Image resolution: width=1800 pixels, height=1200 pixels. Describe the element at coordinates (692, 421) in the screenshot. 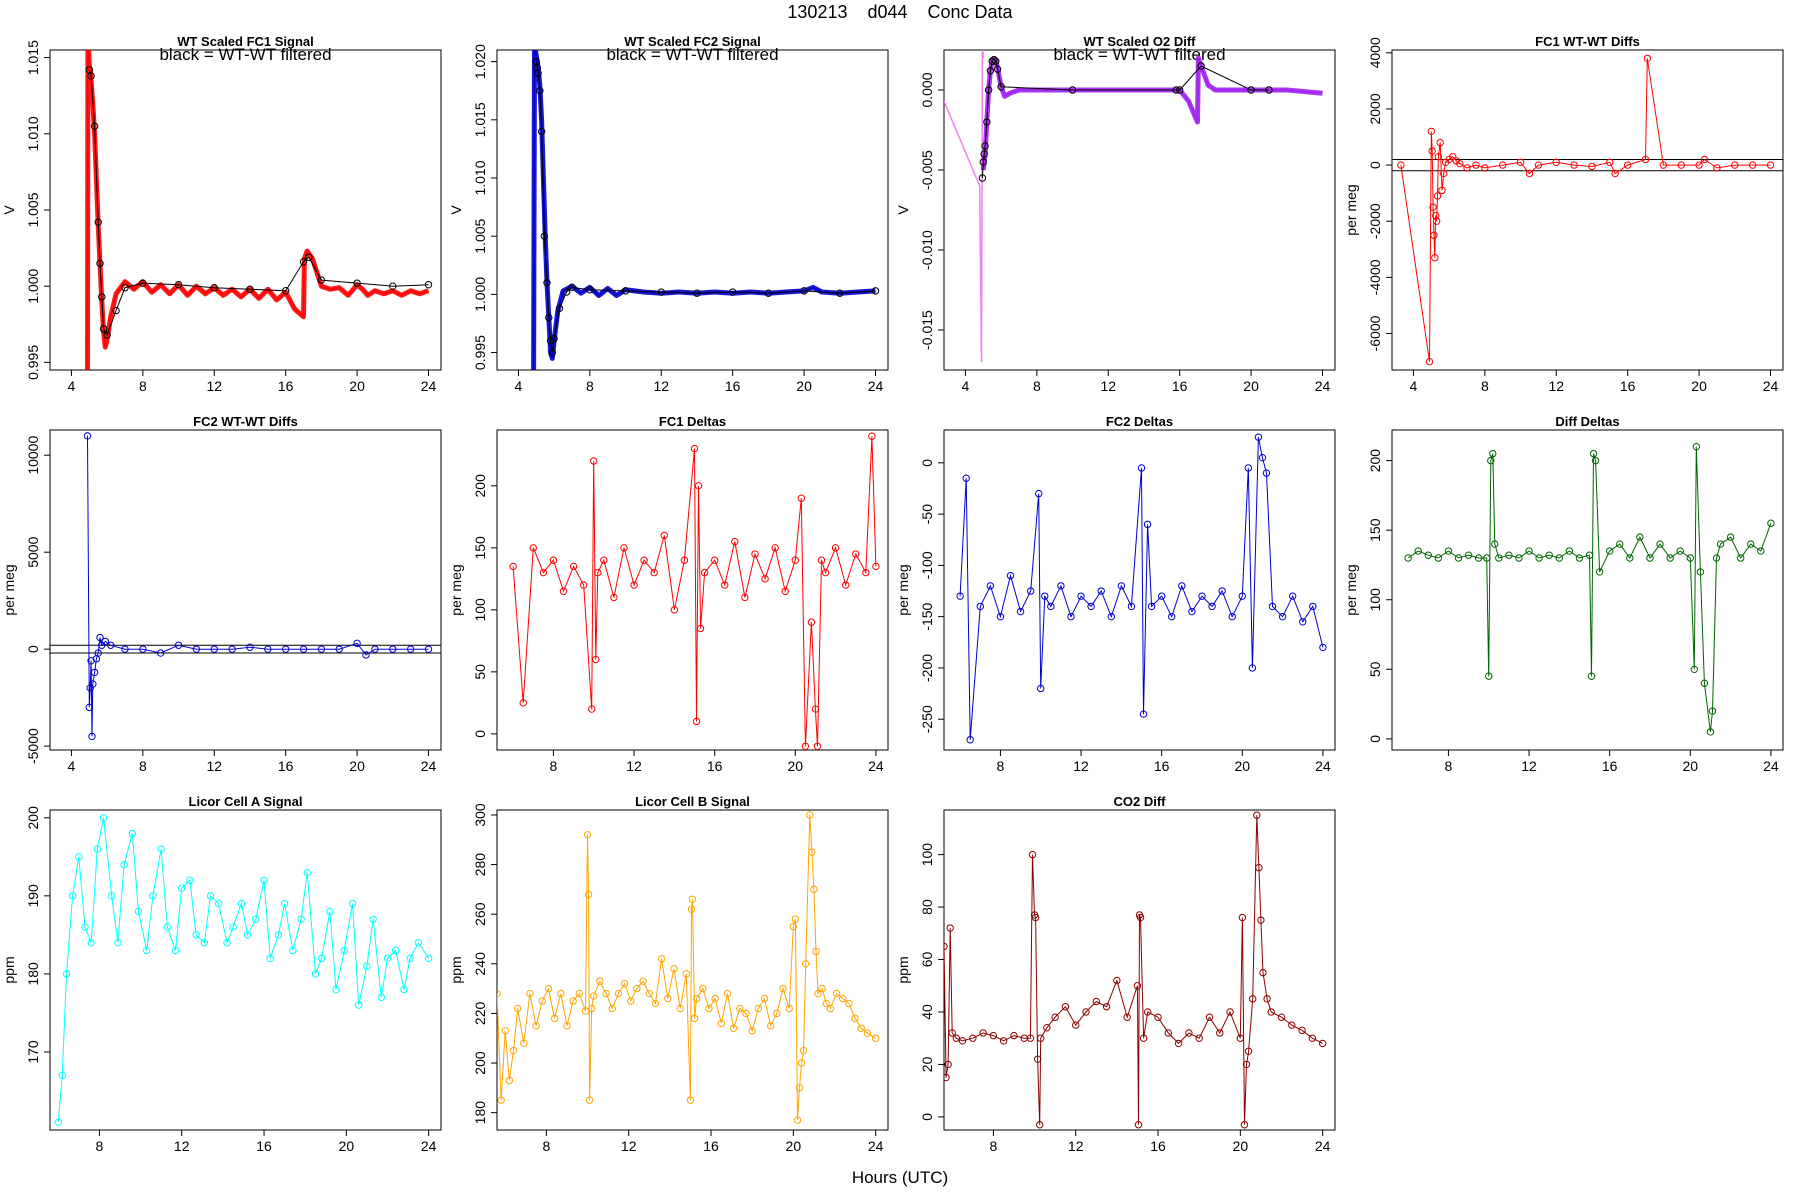

I see `panel-title: FC1 Deltas` at that location.